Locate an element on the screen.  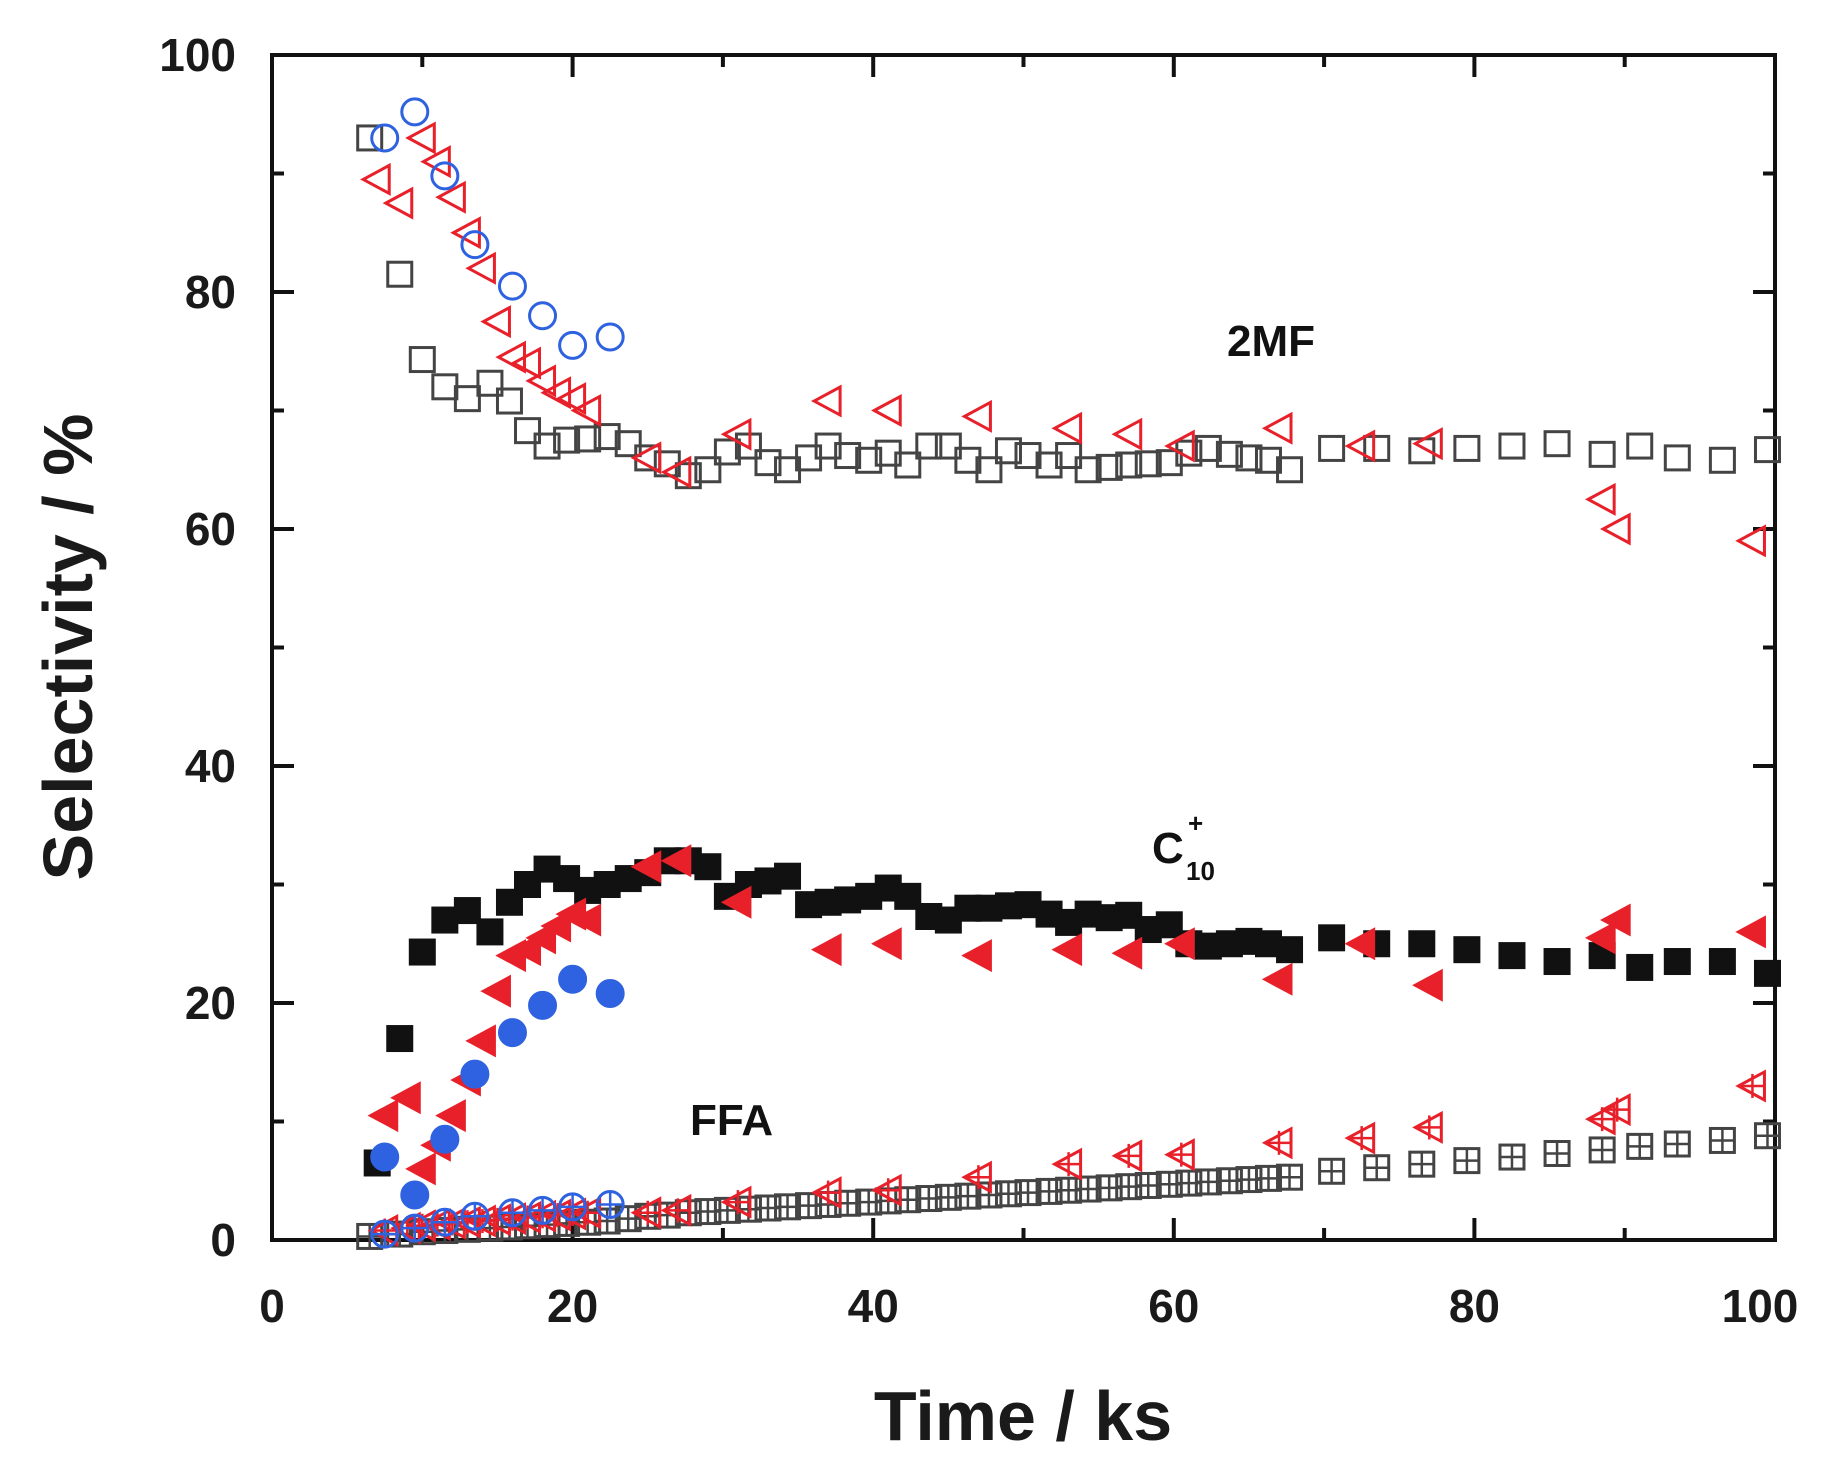
y-tick-label: 100 is located at coordinates (197, 55).